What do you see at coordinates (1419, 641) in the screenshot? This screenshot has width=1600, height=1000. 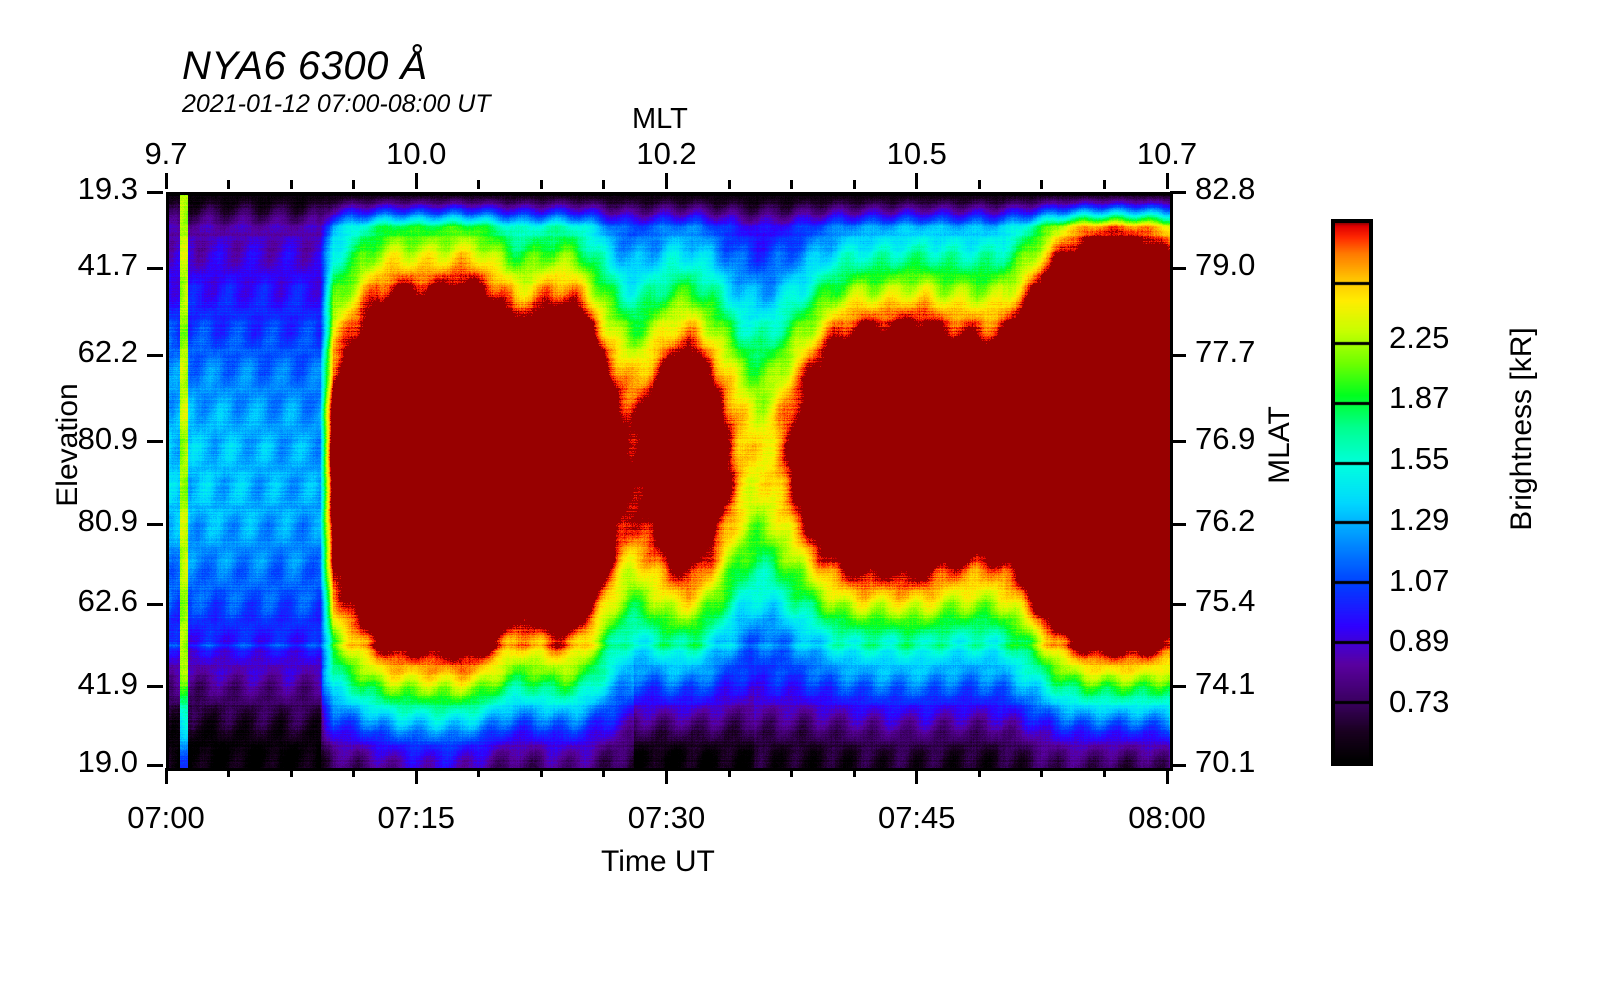 I see `colorbar-tick-label: 0.89` at bounding box center [1419, 641].